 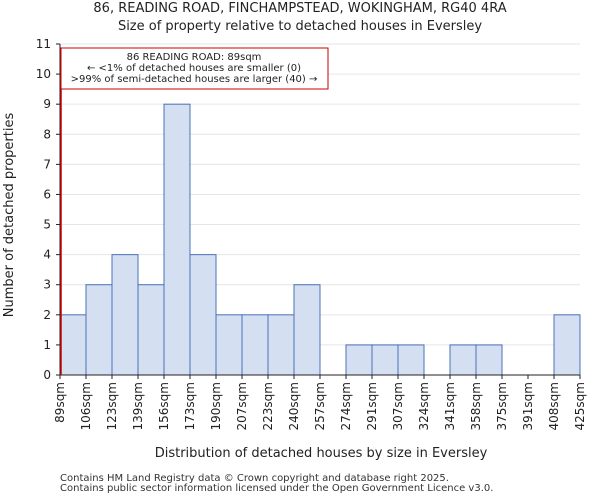 What do you see at coordinates (47, 315) in the screenshot?
I see `y-tick-label: 2` at bounding box center [47, 315].